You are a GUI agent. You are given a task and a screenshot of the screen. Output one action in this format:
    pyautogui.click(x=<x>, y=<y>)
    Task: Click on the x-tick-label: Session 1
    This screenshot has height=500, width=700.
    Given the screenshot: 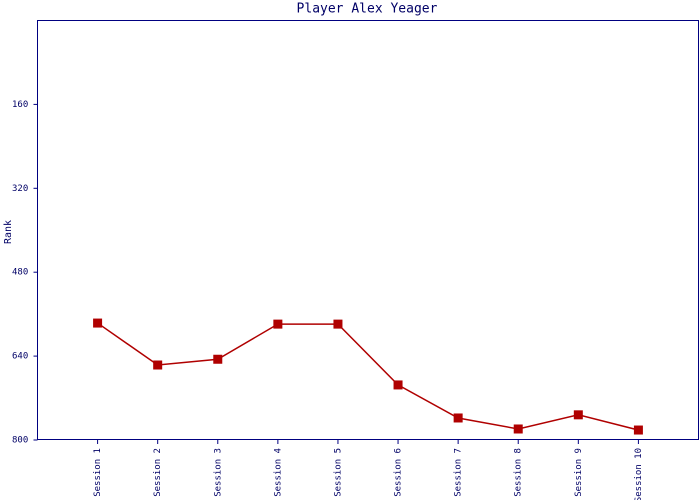 What is the action you would take?
    pyautogui.click(x=98, y=472)
    